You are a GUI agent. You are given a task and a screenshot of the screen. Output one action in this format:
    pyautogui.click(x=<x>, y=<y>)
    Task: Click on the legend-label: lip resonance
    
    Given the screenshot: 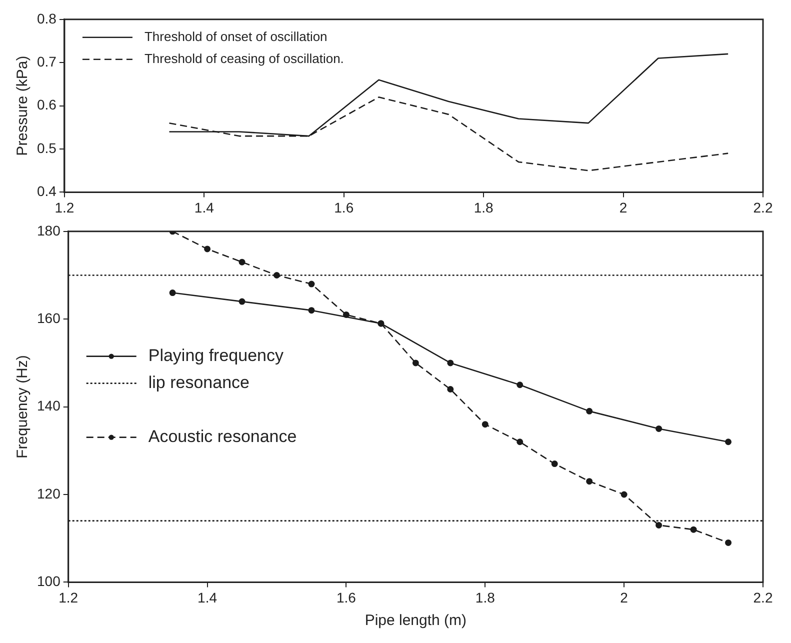 What is the action you would take?
    pyautogui.click(x=199, y=382)
    